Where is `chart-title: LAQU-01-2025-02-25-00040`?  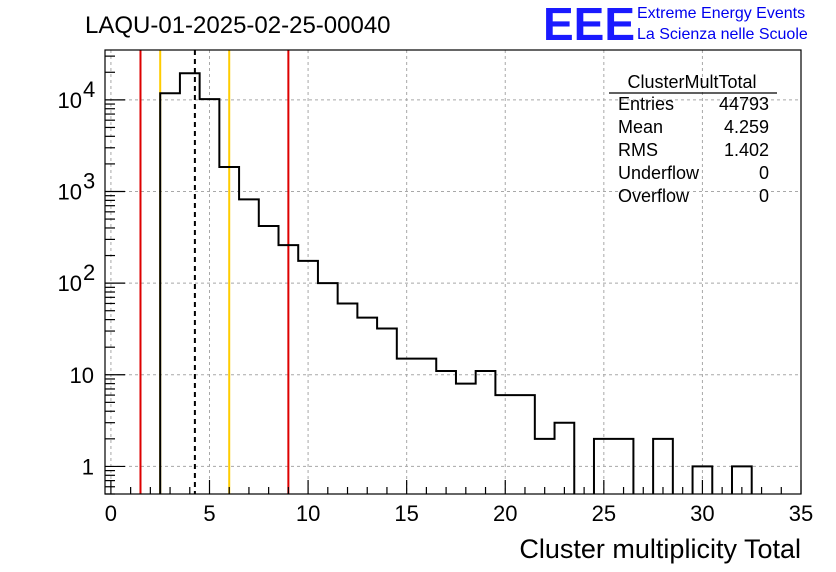 chart-title: LAQU-01-2025-02-25-00040 is located at coordinates (238, 25).